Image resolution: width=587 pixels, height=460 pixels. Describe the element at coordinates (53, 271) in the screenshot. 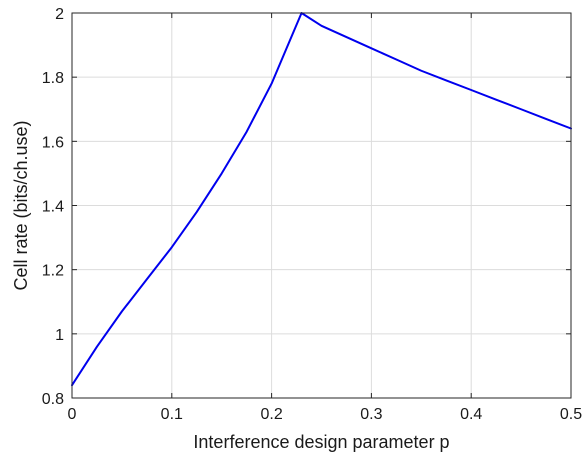

I see `y-tick-label: 1.2` at that location.